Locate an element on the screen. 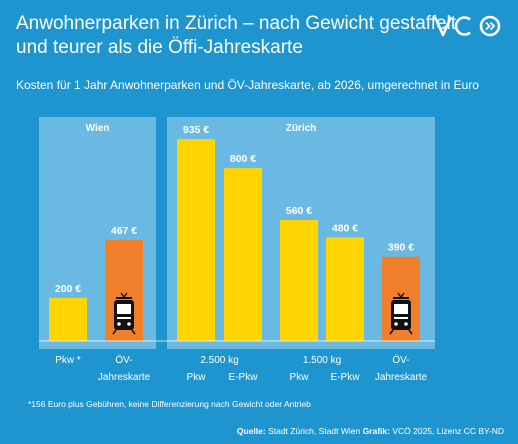  tick-label: 1.500 kg is located at coordinates (322, 360).